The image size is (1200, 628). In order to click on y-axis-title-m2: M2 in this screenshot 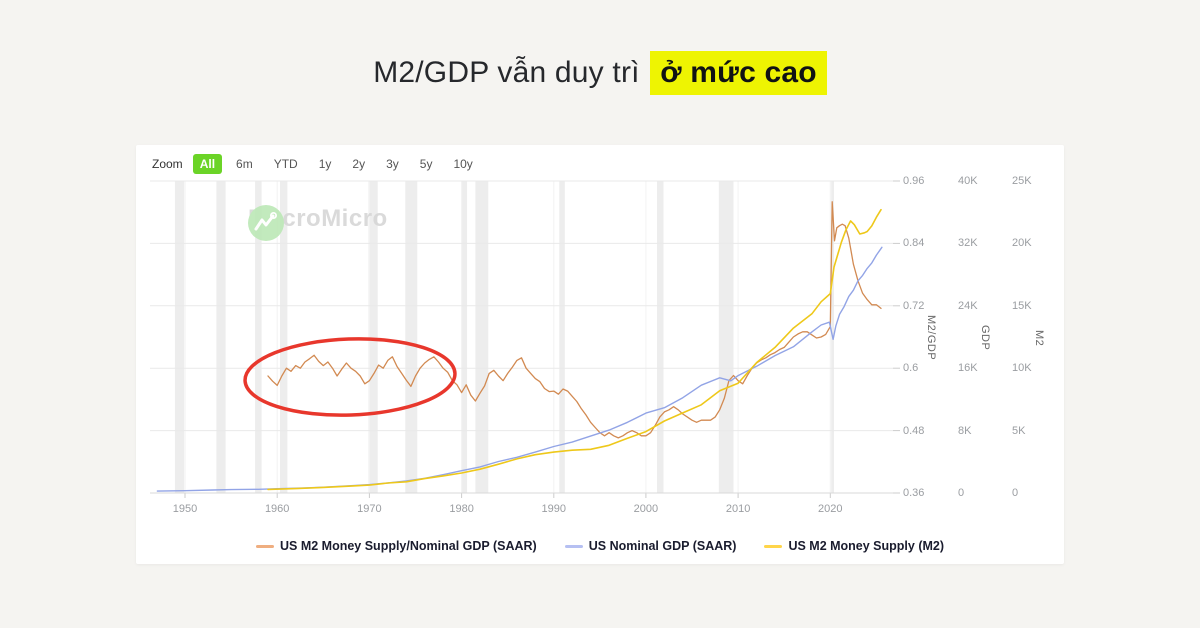, I will do `click(1039, 338)`.